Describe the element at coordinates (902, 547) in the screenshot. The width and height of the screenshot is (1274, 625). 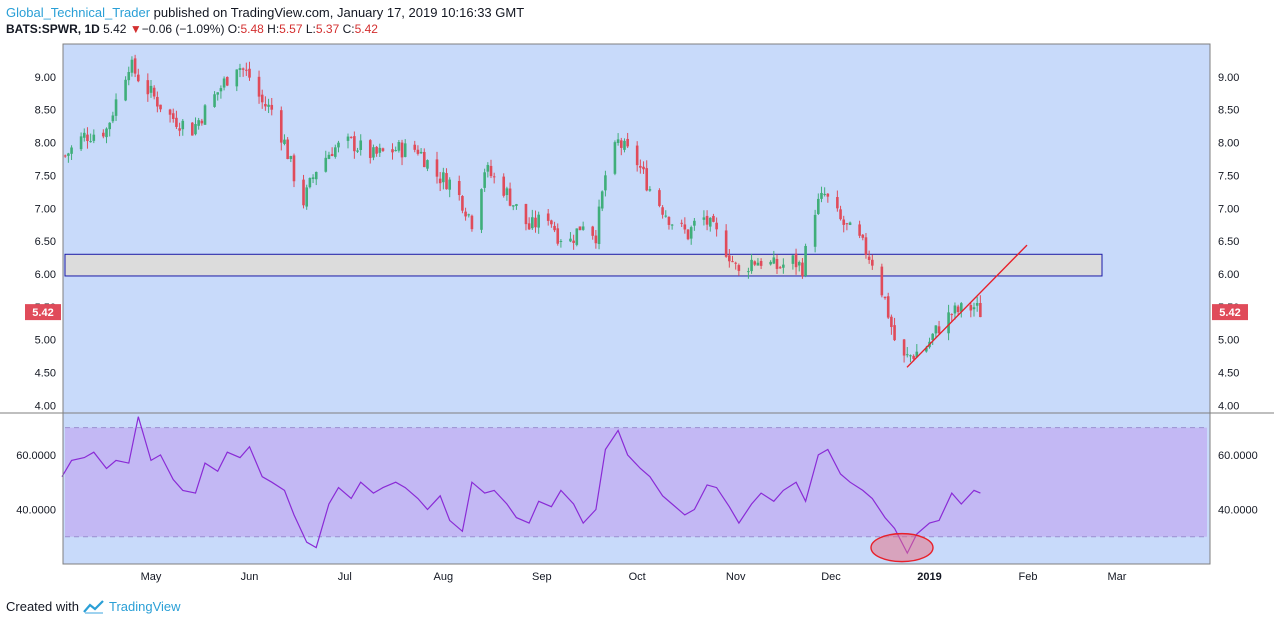
I see `oversold-highlight` at that location.